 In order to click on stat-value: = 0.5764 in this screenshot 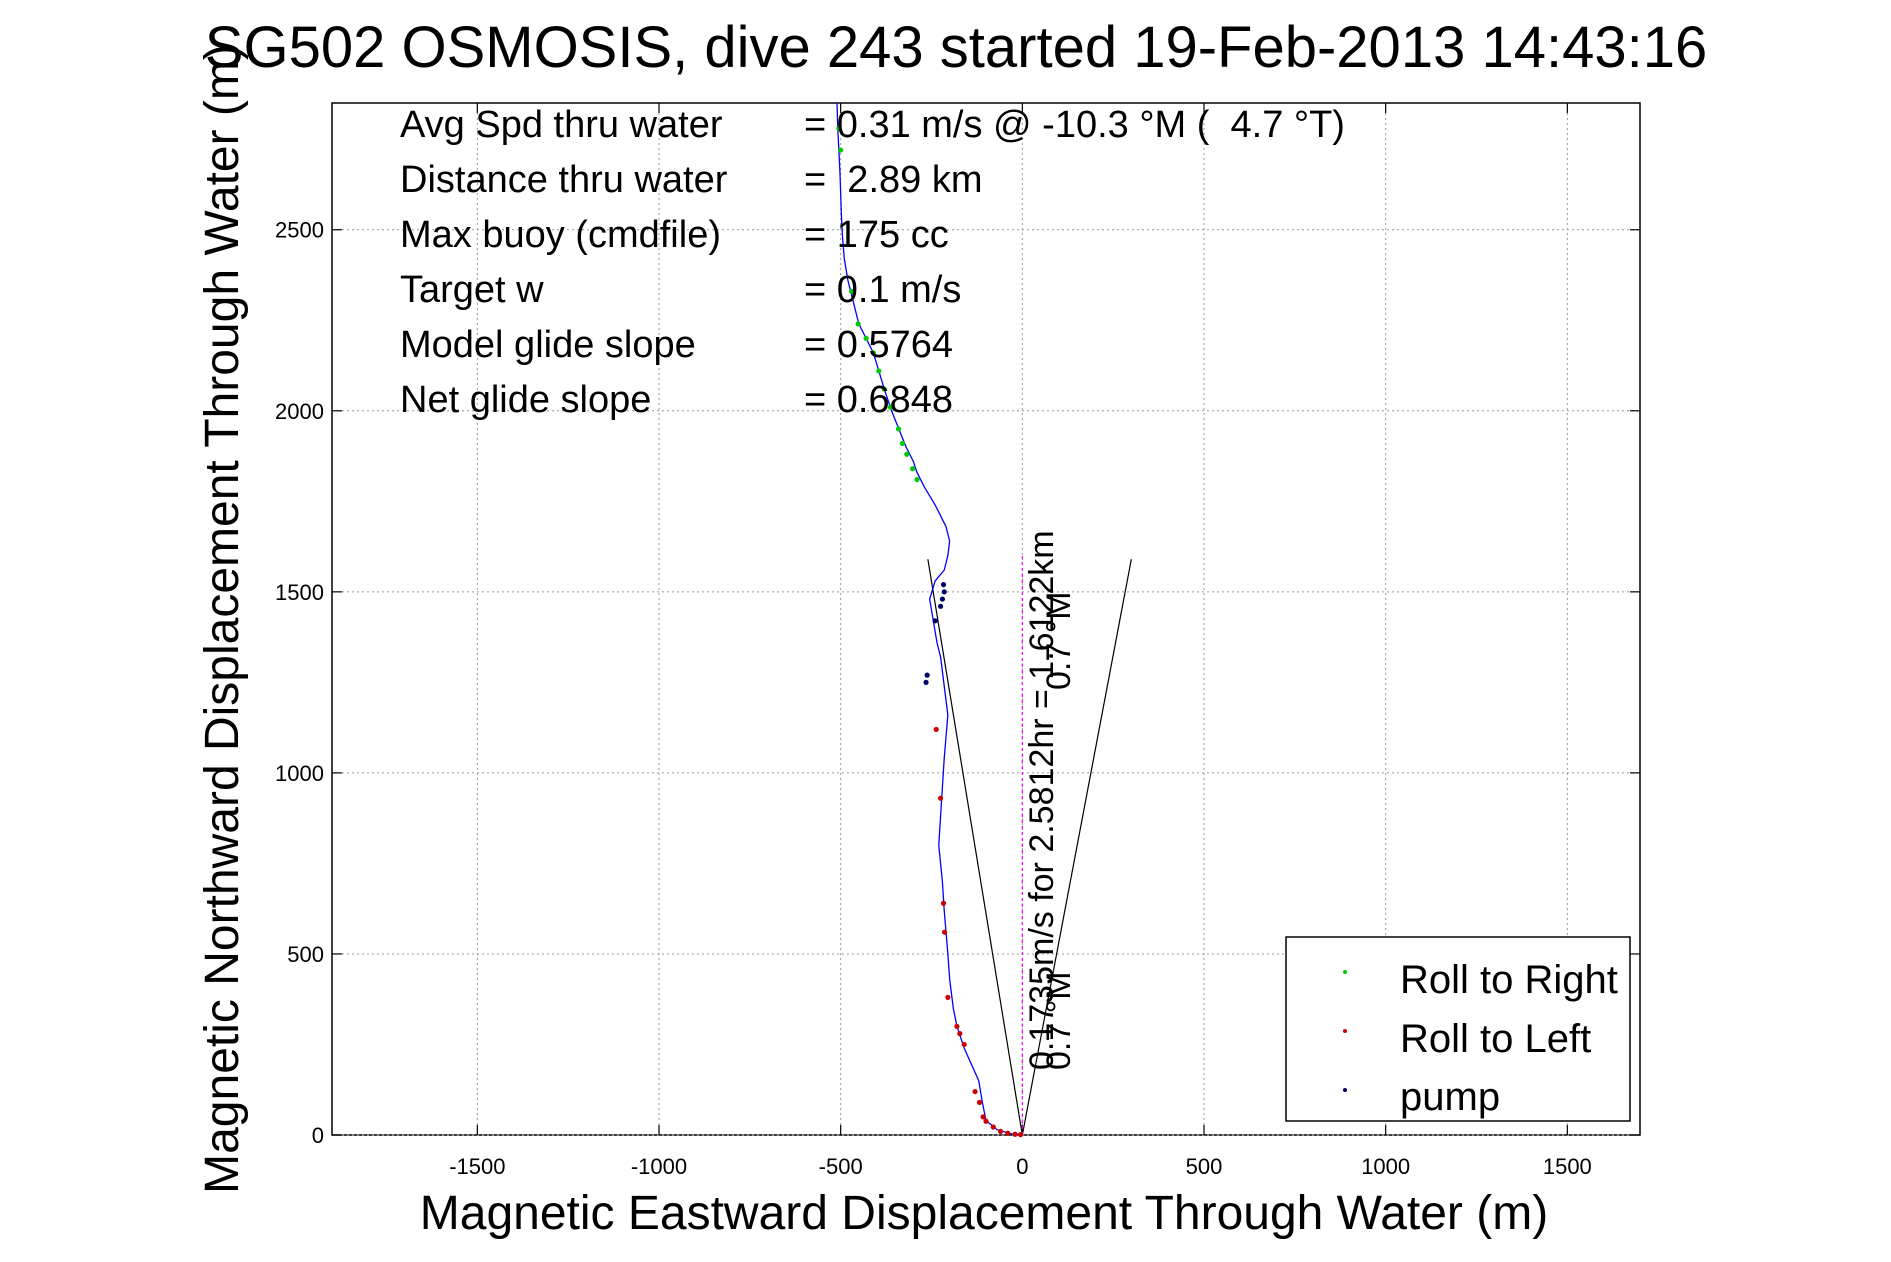, I will do `click(878, 345)`.